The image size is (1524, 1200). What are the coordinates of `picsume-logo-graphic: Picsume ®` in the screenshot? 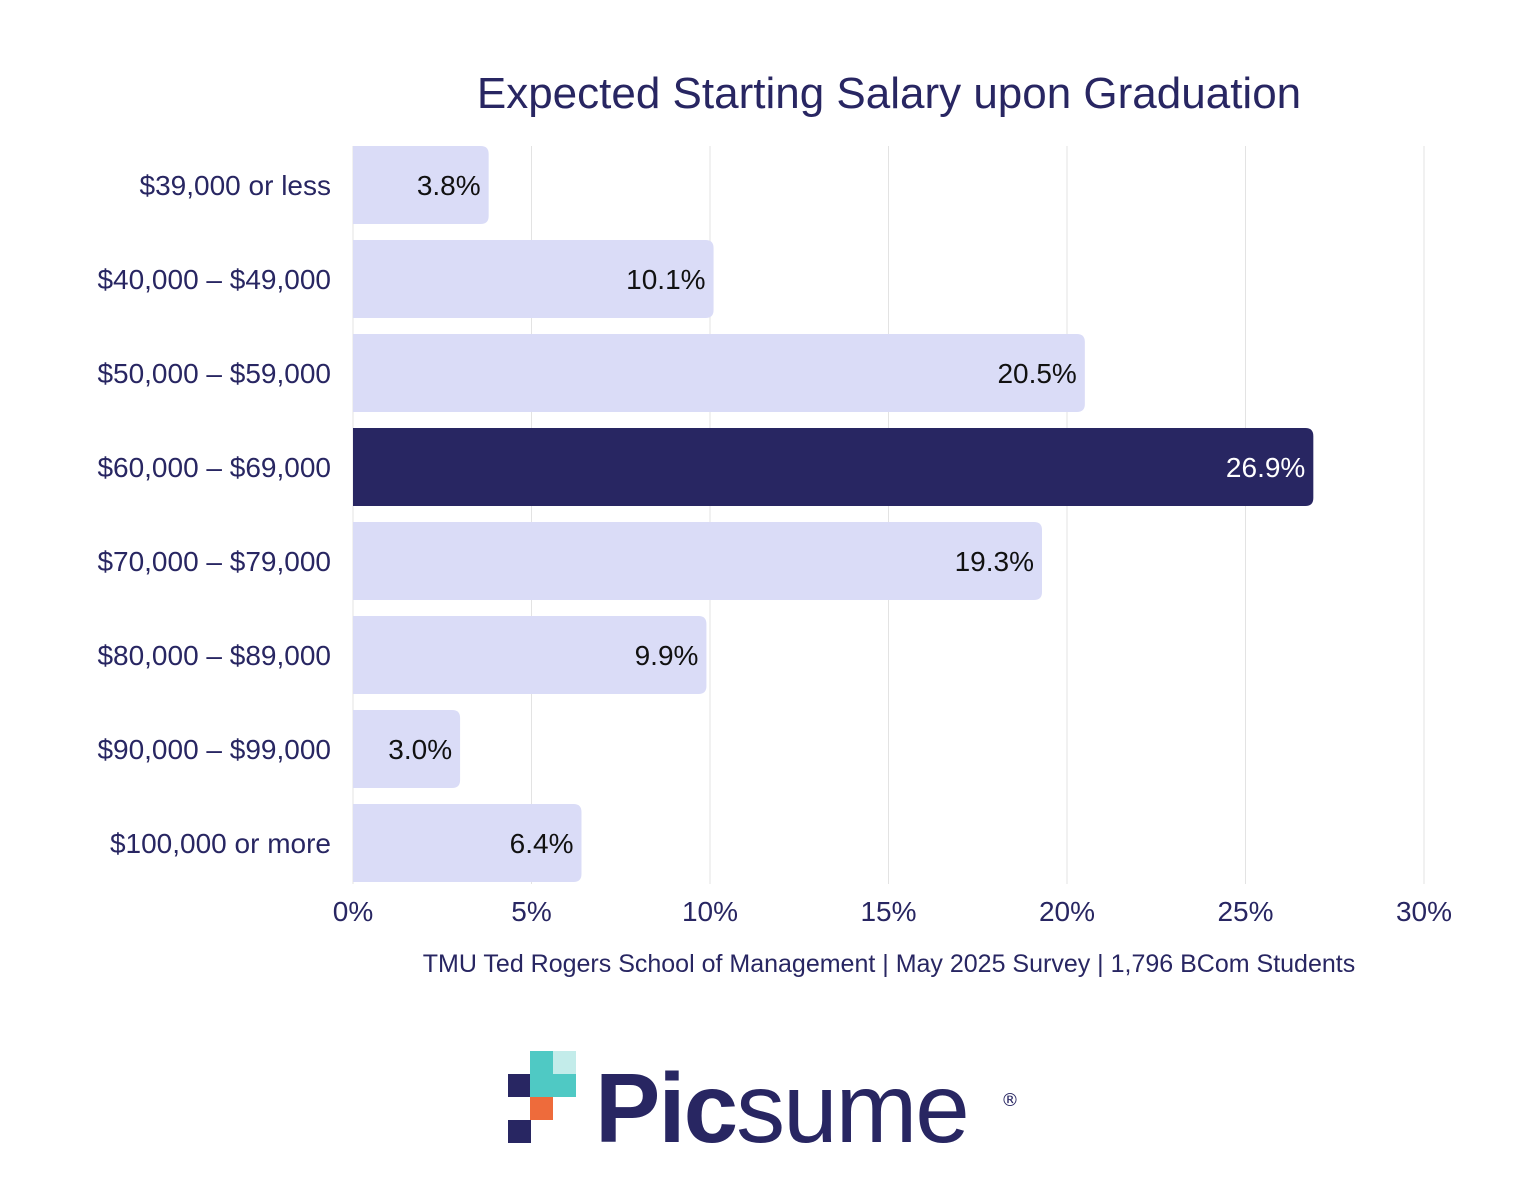 It's located at (763, 1107).